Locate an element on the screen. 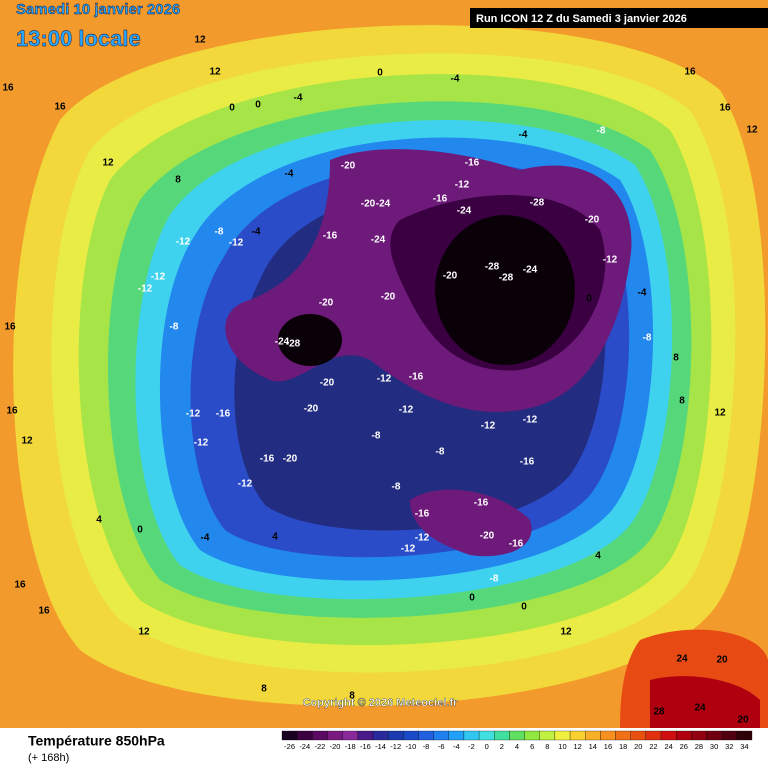 The image size is (768, 768). legend-tick-label: -26 is located at coordinates (289, 746).